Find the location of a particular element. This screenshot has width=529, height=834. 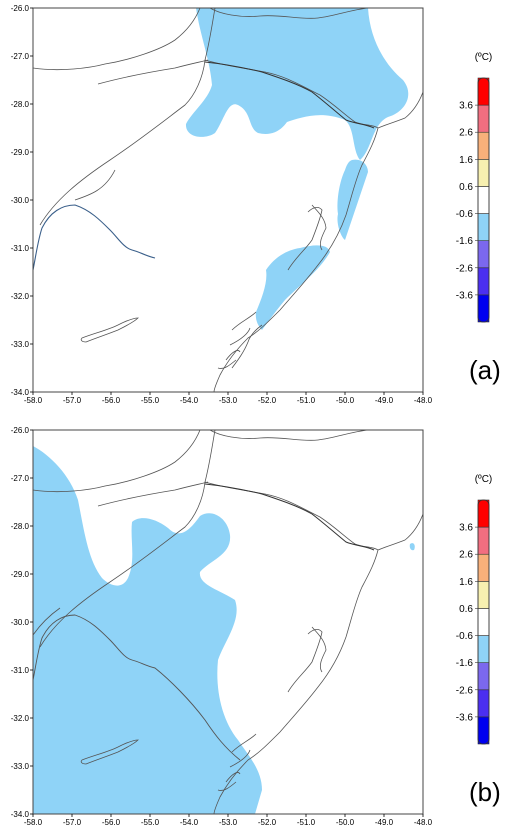

river-b-north is located at coordinates (289, 517).